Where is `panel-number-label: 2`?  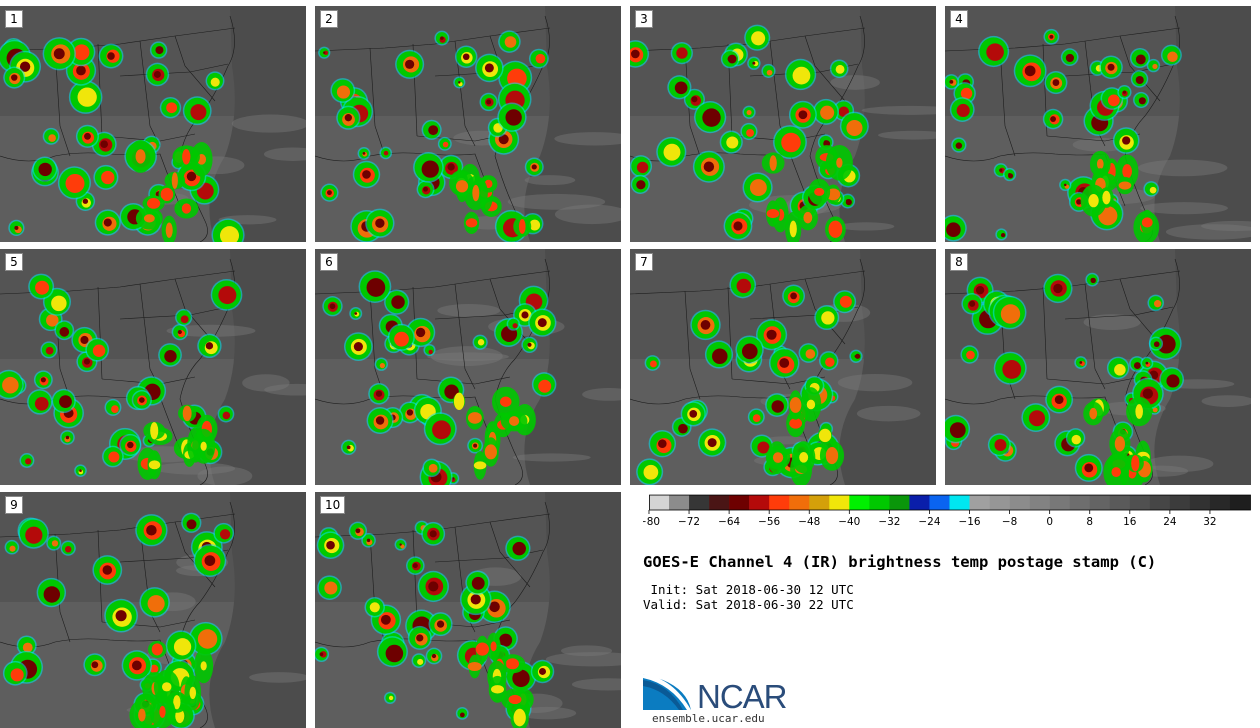
panel-number-label: 2 is located at coordinates (329, 19).